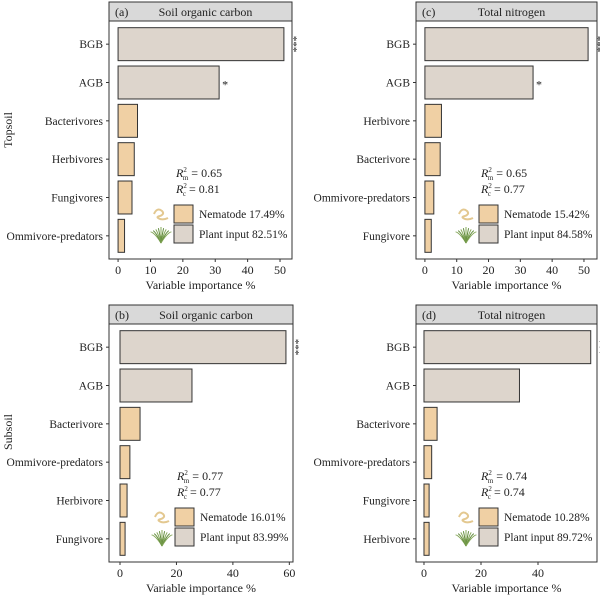 Image resolution: width=600 pixels, height=602 pixels. Describe the element at coordinates (219, 234) in the screenshot. I see `legend-item-plant: Plant input 82.51%` at that location.